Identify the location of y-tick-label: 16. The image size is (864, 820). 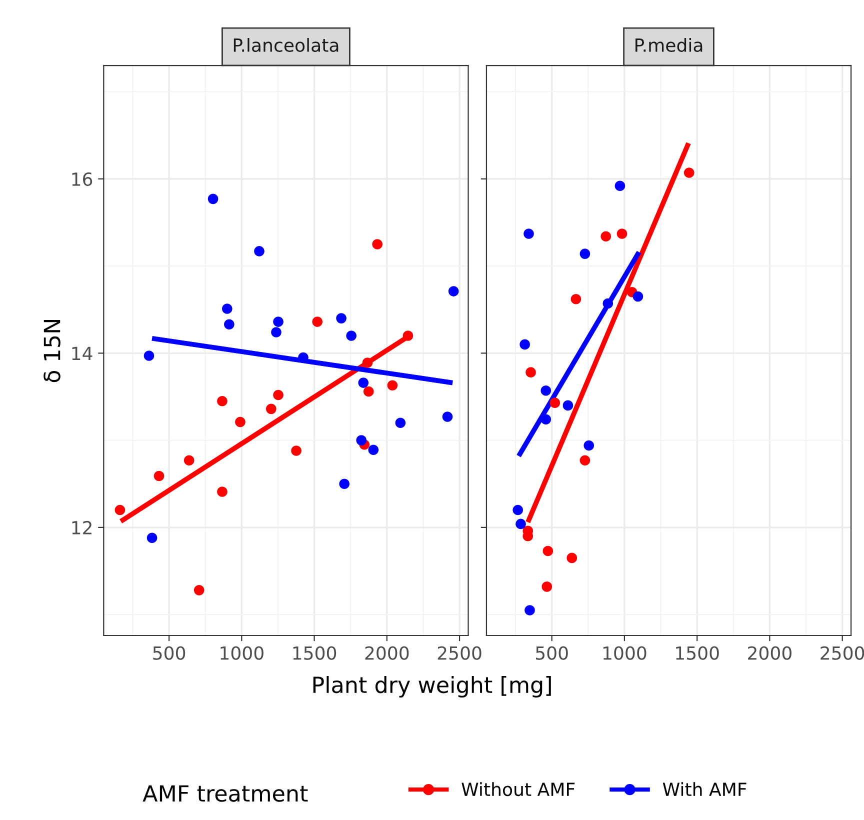
(82, 179).